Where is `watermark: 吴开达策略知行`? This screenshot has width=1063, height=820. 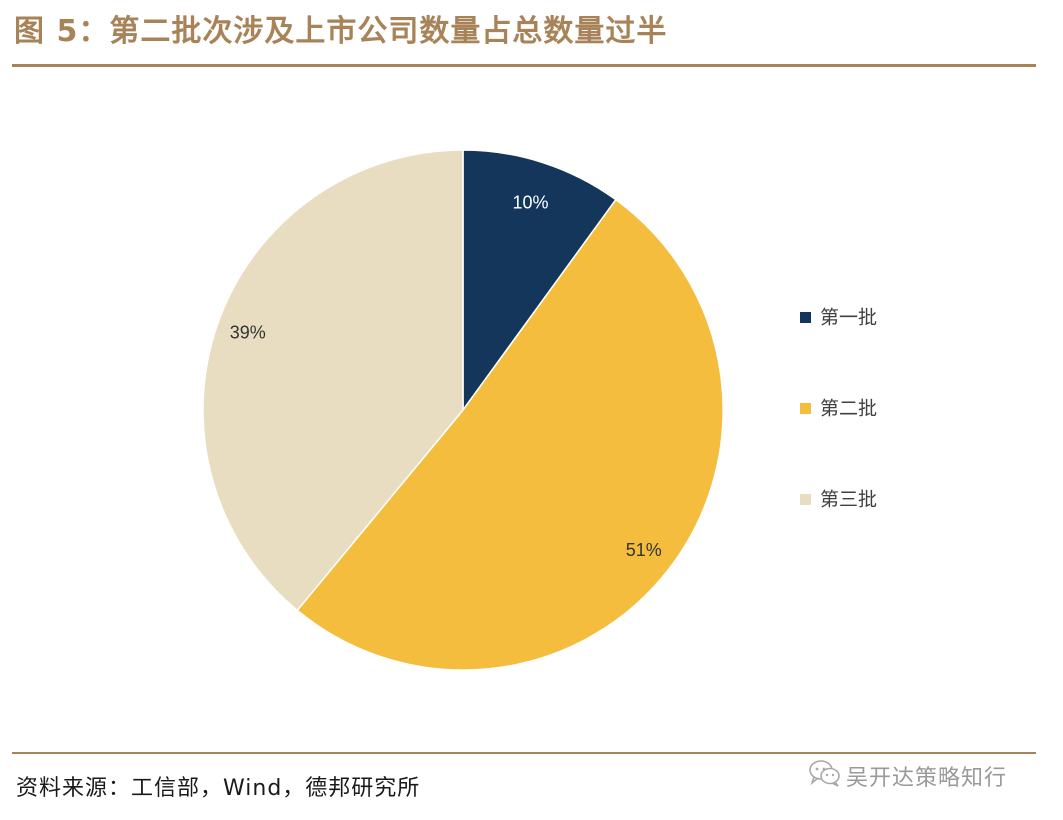
watermark: 吴开达策略知行 is located at coordinates (907, 775).